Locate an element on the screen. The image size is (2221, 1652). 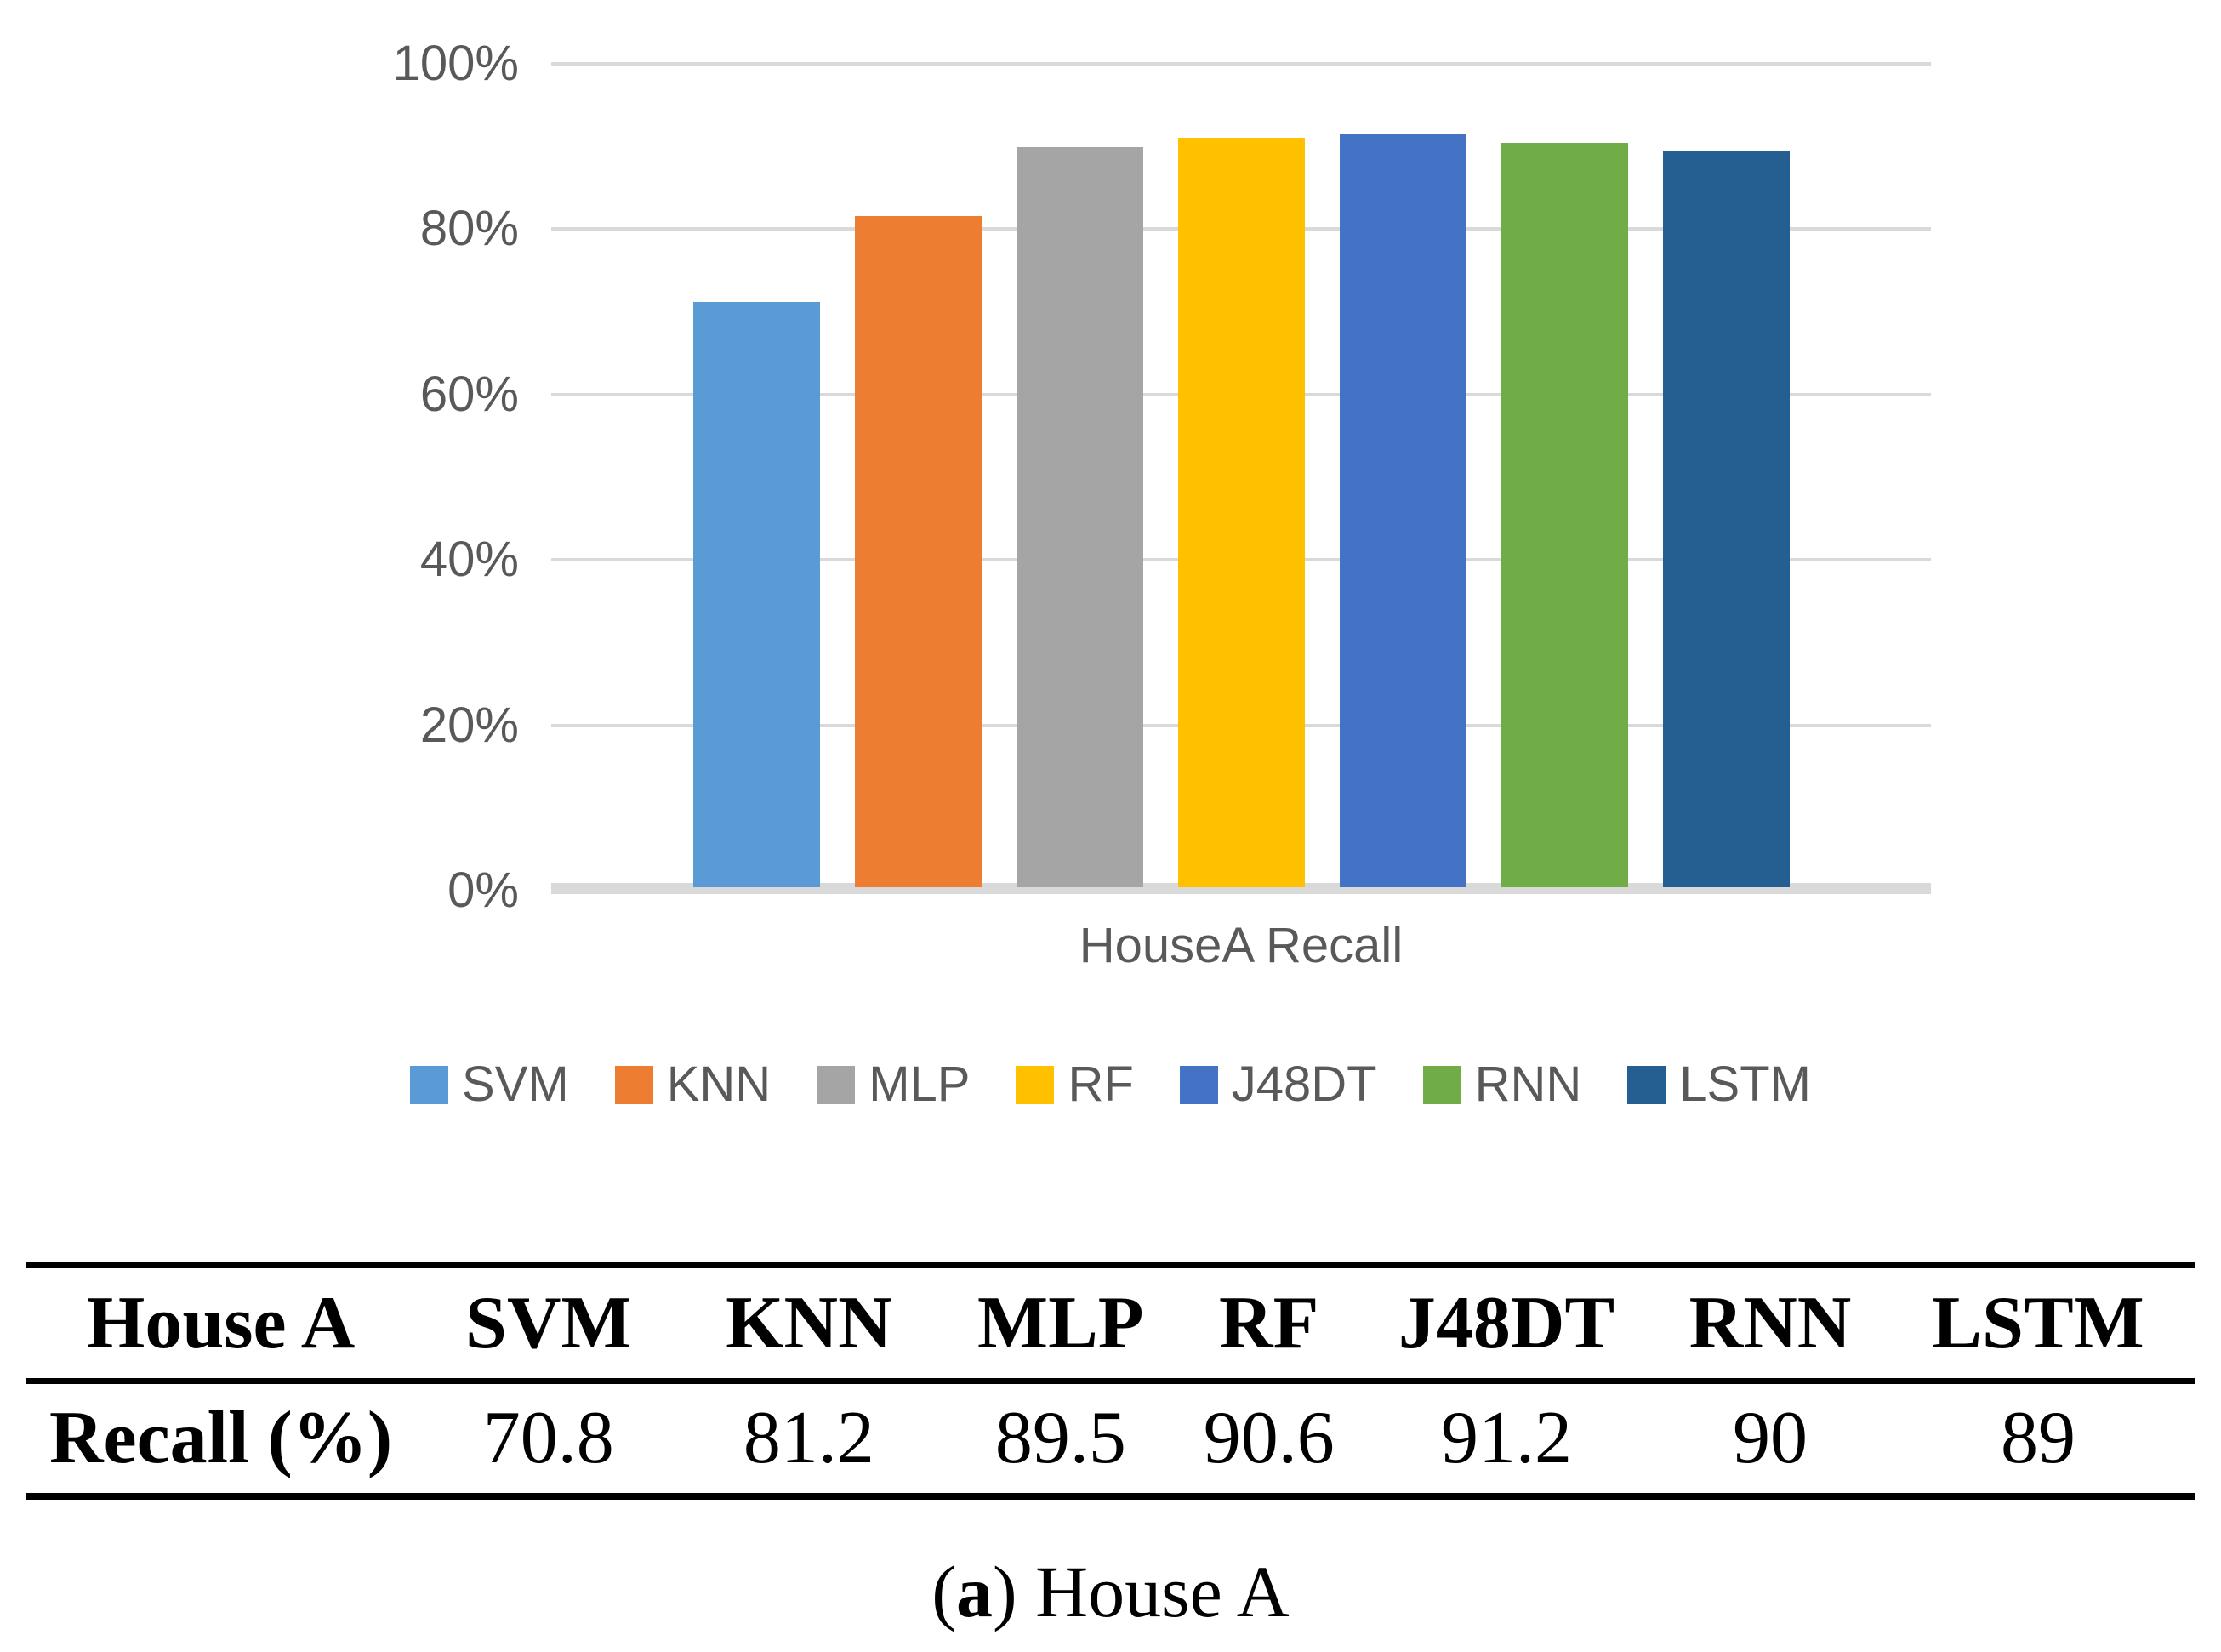
legend-swatch-rf is located at coordinates (1035, 1084).